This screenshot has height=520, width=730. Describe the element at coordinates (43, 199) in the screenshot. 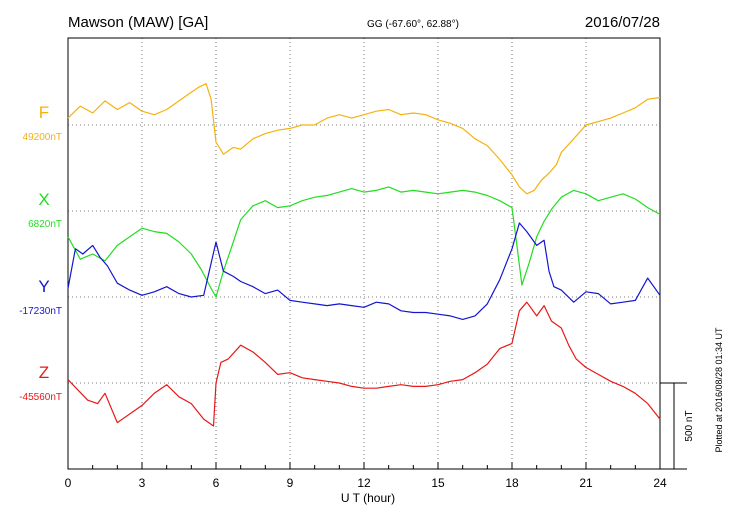

I see `series-name-x: X` at that location.